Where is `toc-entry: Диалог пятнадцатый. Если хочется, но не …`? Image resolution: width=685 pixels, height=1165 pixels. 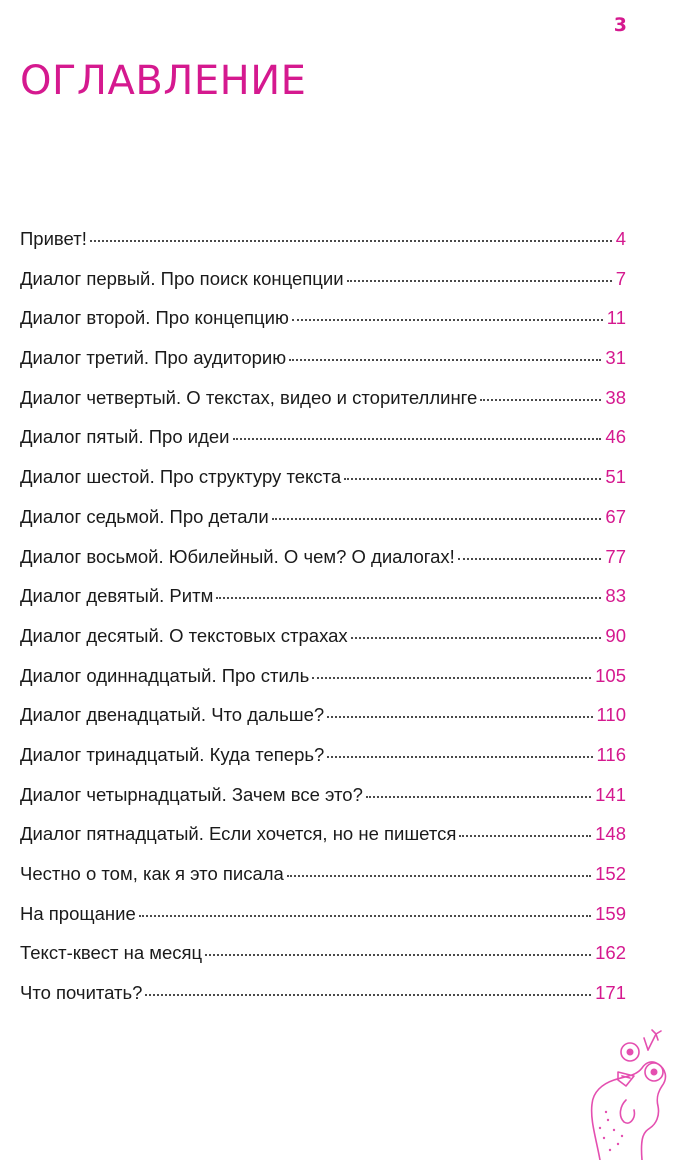
toc-entry: Диалог пятнадцатый. Если хочется, но не … is located at coordinates (323, 843).